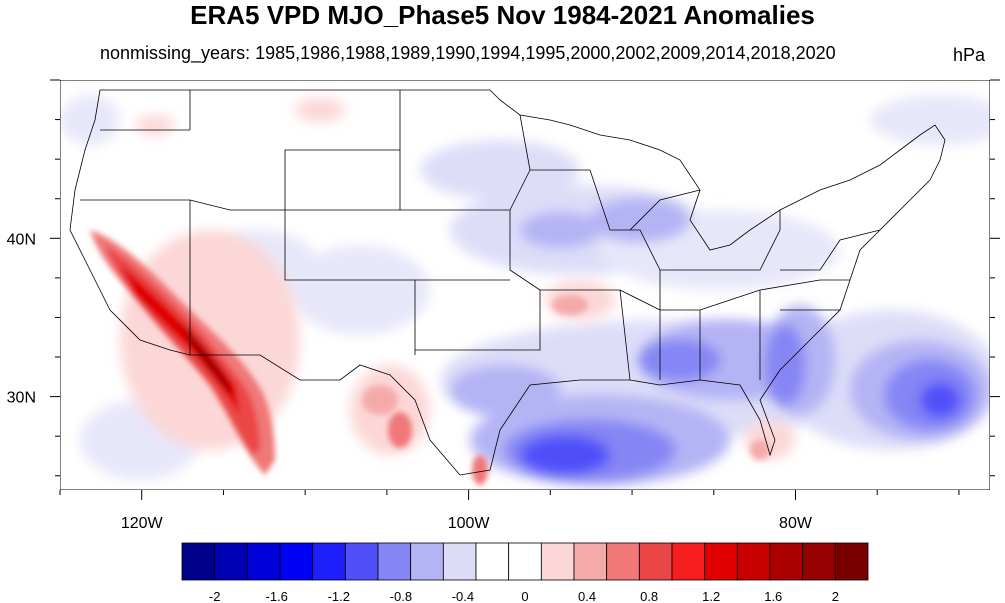  What do you see at coordinates (649, 596) in the screenshot?
I see `colorbar-label: 0.8` at bounding box center [649, 596].